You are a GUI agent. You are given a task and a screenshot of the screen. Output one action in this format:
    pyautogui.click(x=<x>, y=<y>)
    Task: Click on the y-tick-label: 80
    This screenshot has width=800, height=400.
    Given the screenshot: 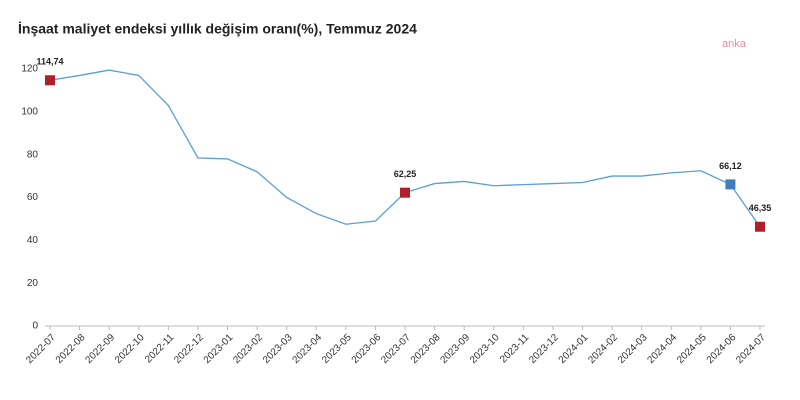 What is the action you would take?
    pyautogui.click(x=33, y=154)
    